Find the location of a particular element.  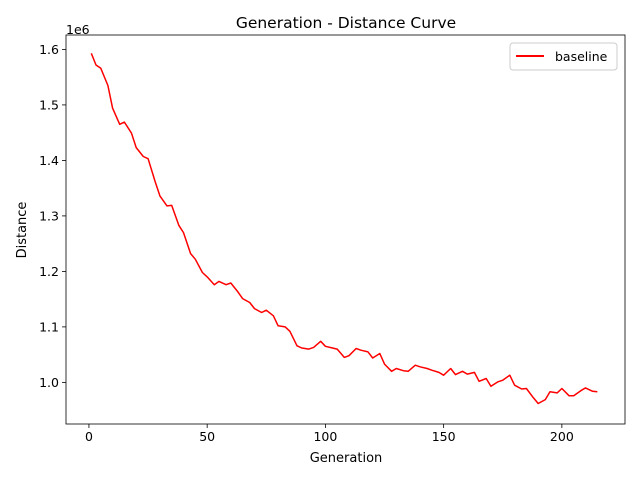

y-axis-offset-text: 1e6 is located at coordinates (78, 29).